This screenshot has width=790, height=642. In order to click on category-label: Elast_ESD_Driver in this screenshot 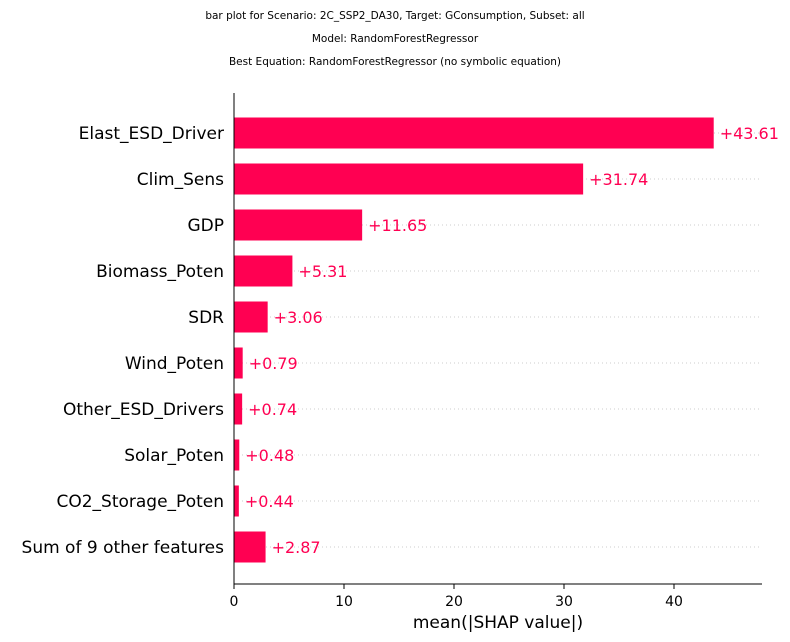, I will do `click(151, 134)`.